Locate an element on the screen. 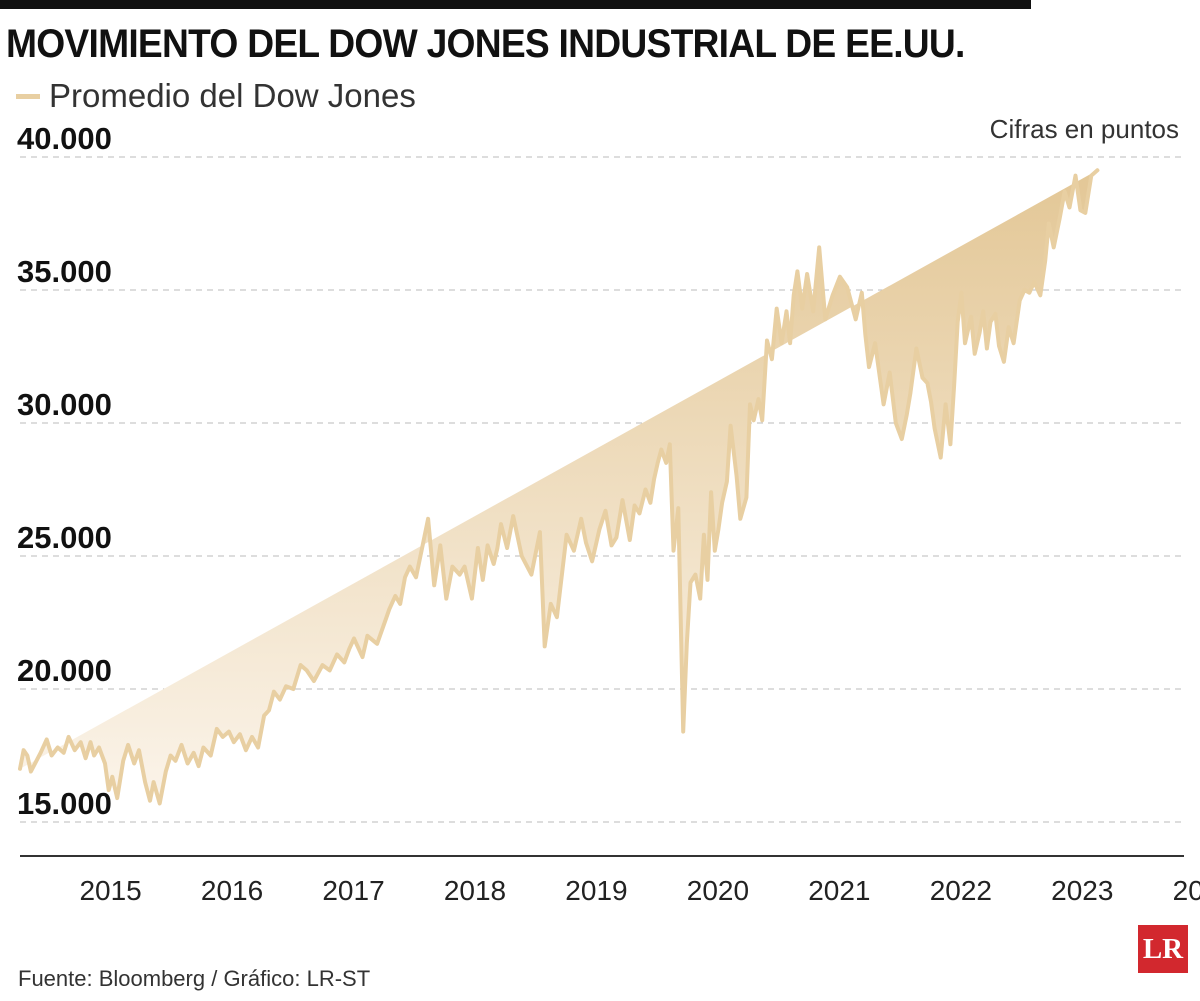  x-tick-label: 2017 is located at coordinates (353, 890).